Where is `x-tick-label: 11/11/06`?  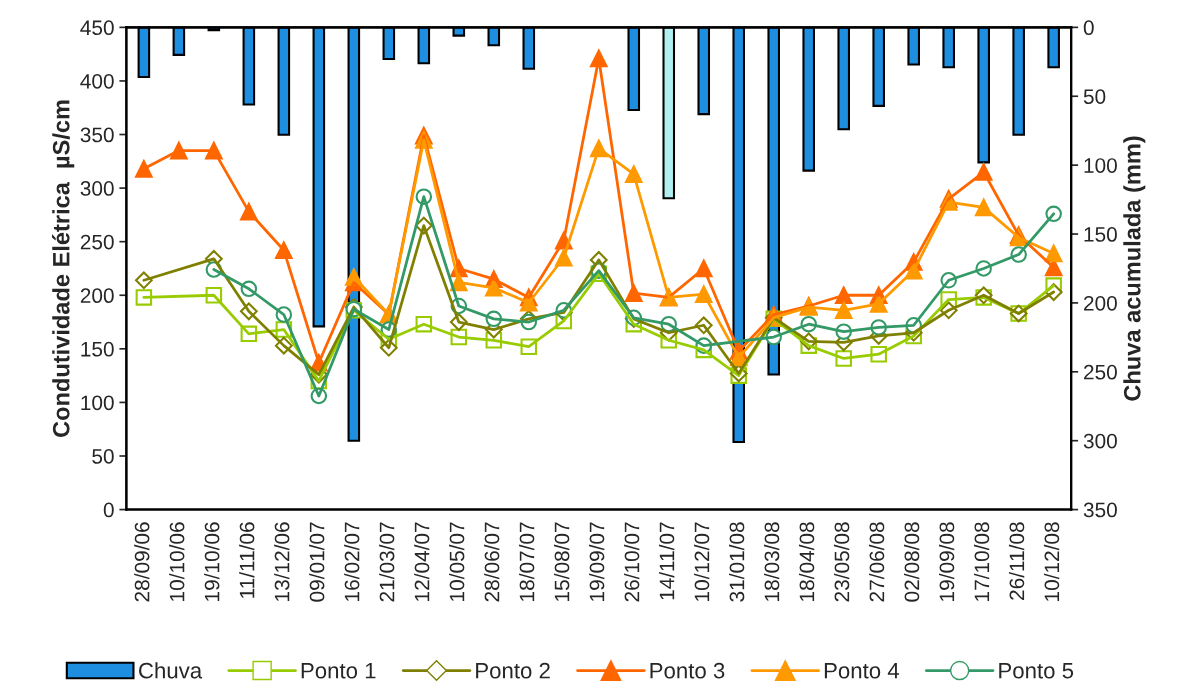 x-tick-label: 11/11/06 is located at coordinates (247, 560).